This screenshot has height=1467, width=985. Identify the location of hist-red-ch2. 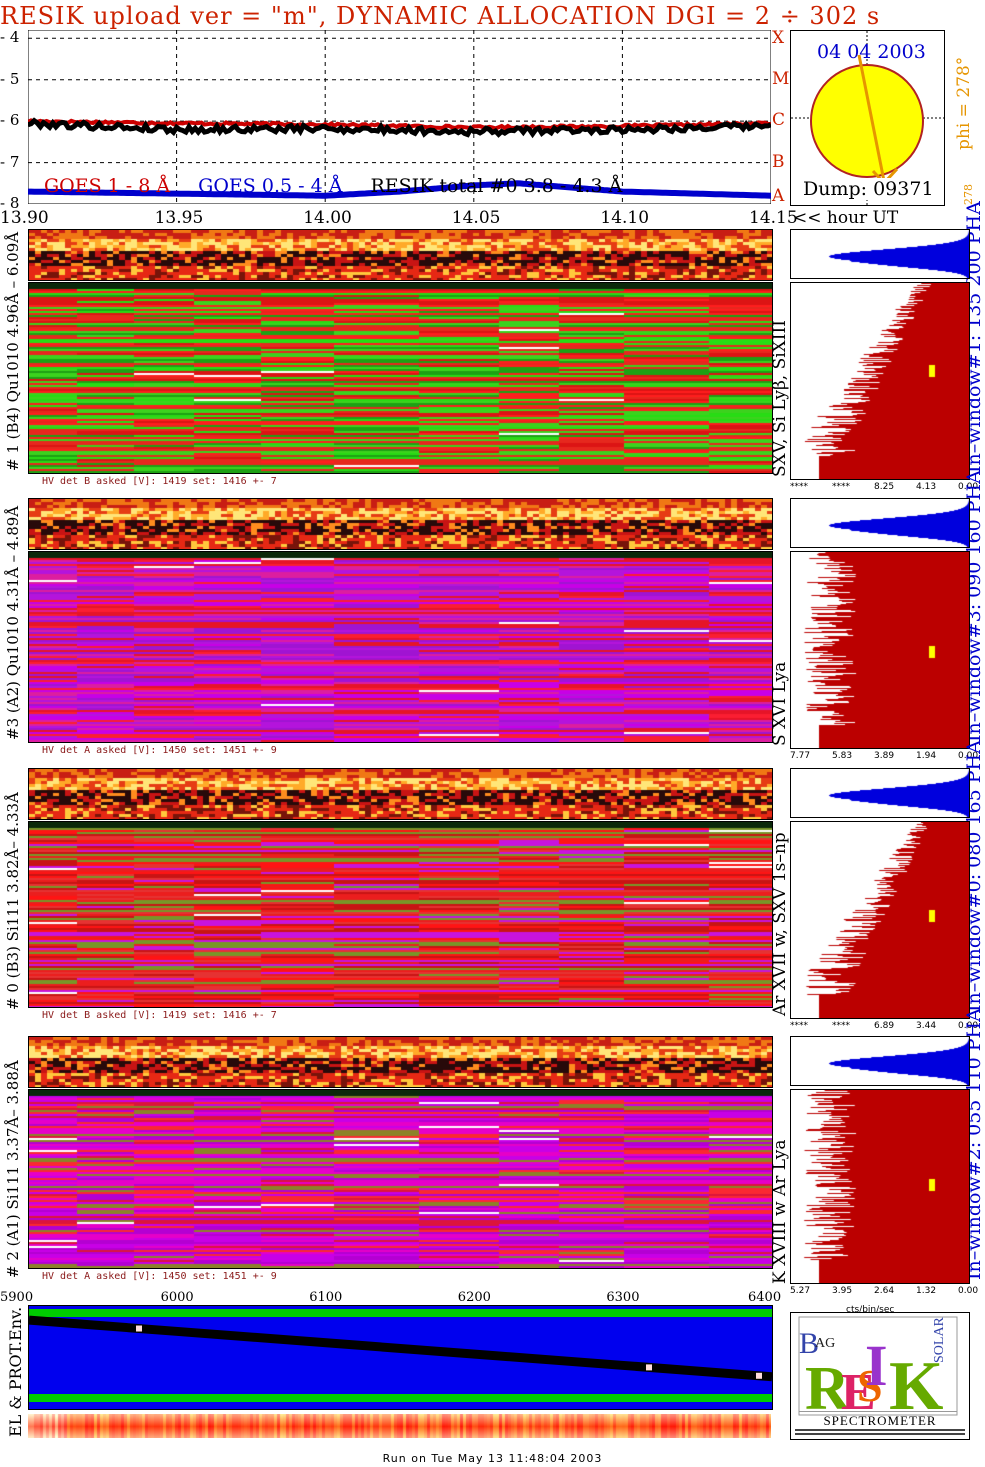
(880, 1186).